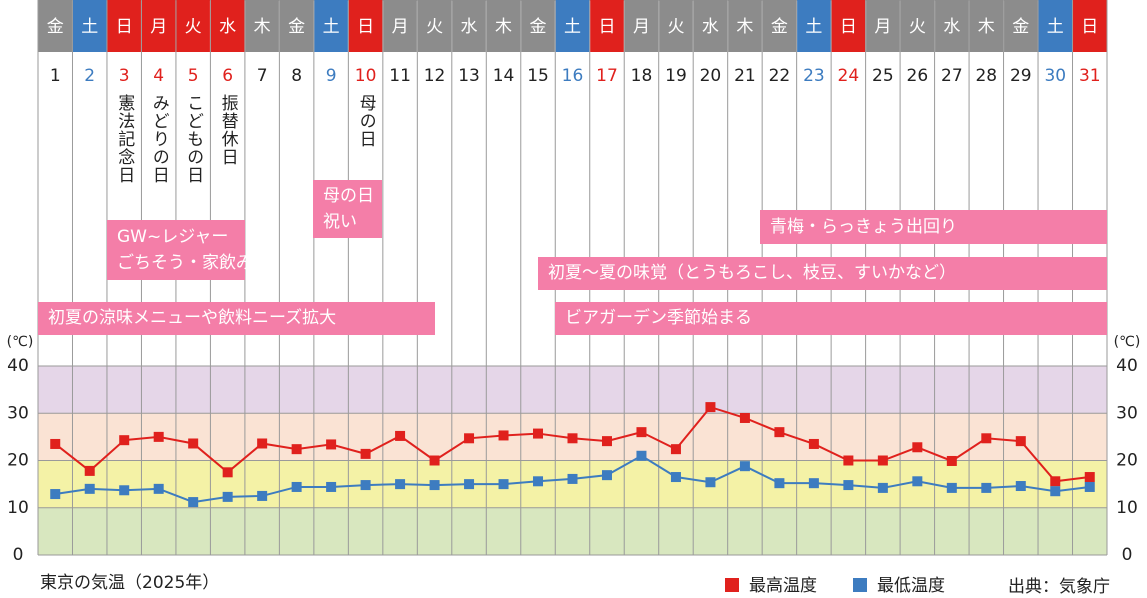 The image size is (1147, 598). Describe the element at coordinates (262, 76) in the screenshot. I see `day-number: 7` at that location.